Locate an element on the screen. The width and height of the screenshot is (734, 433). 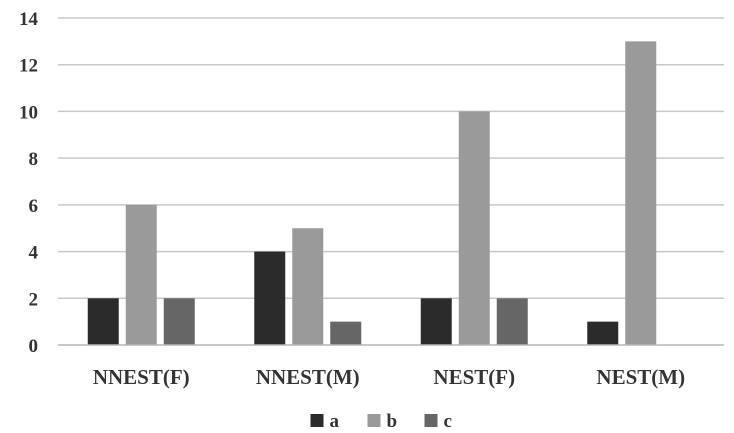
legend: a b c is located at coordinates (381, 421).